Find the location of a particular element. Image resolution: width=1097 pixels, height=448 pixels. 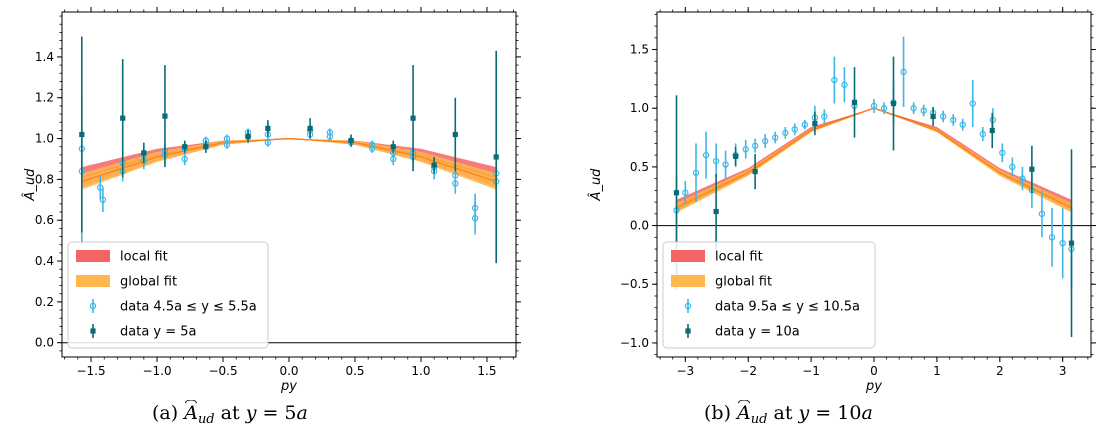

x-tick-label: −1.5 is located at coordinates (90, 371).